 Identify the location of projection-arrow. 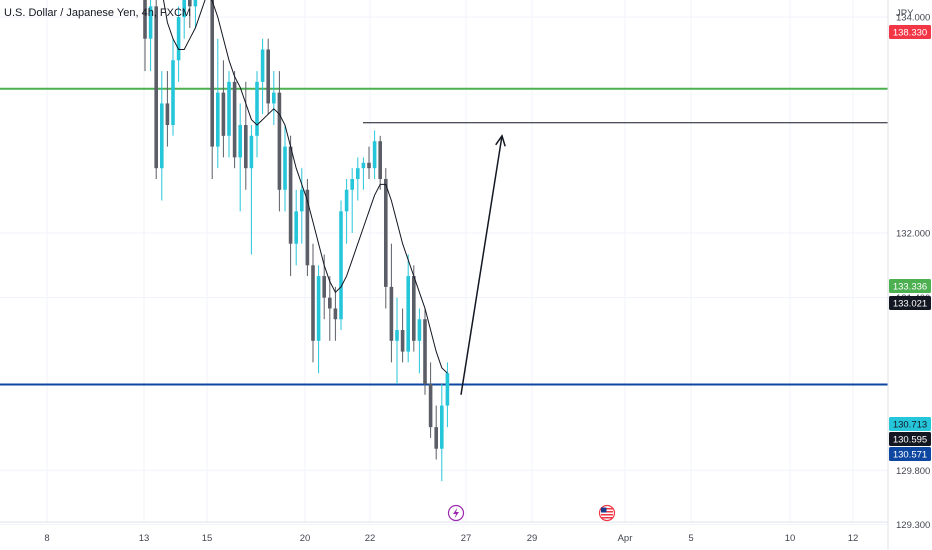
(483, 264).